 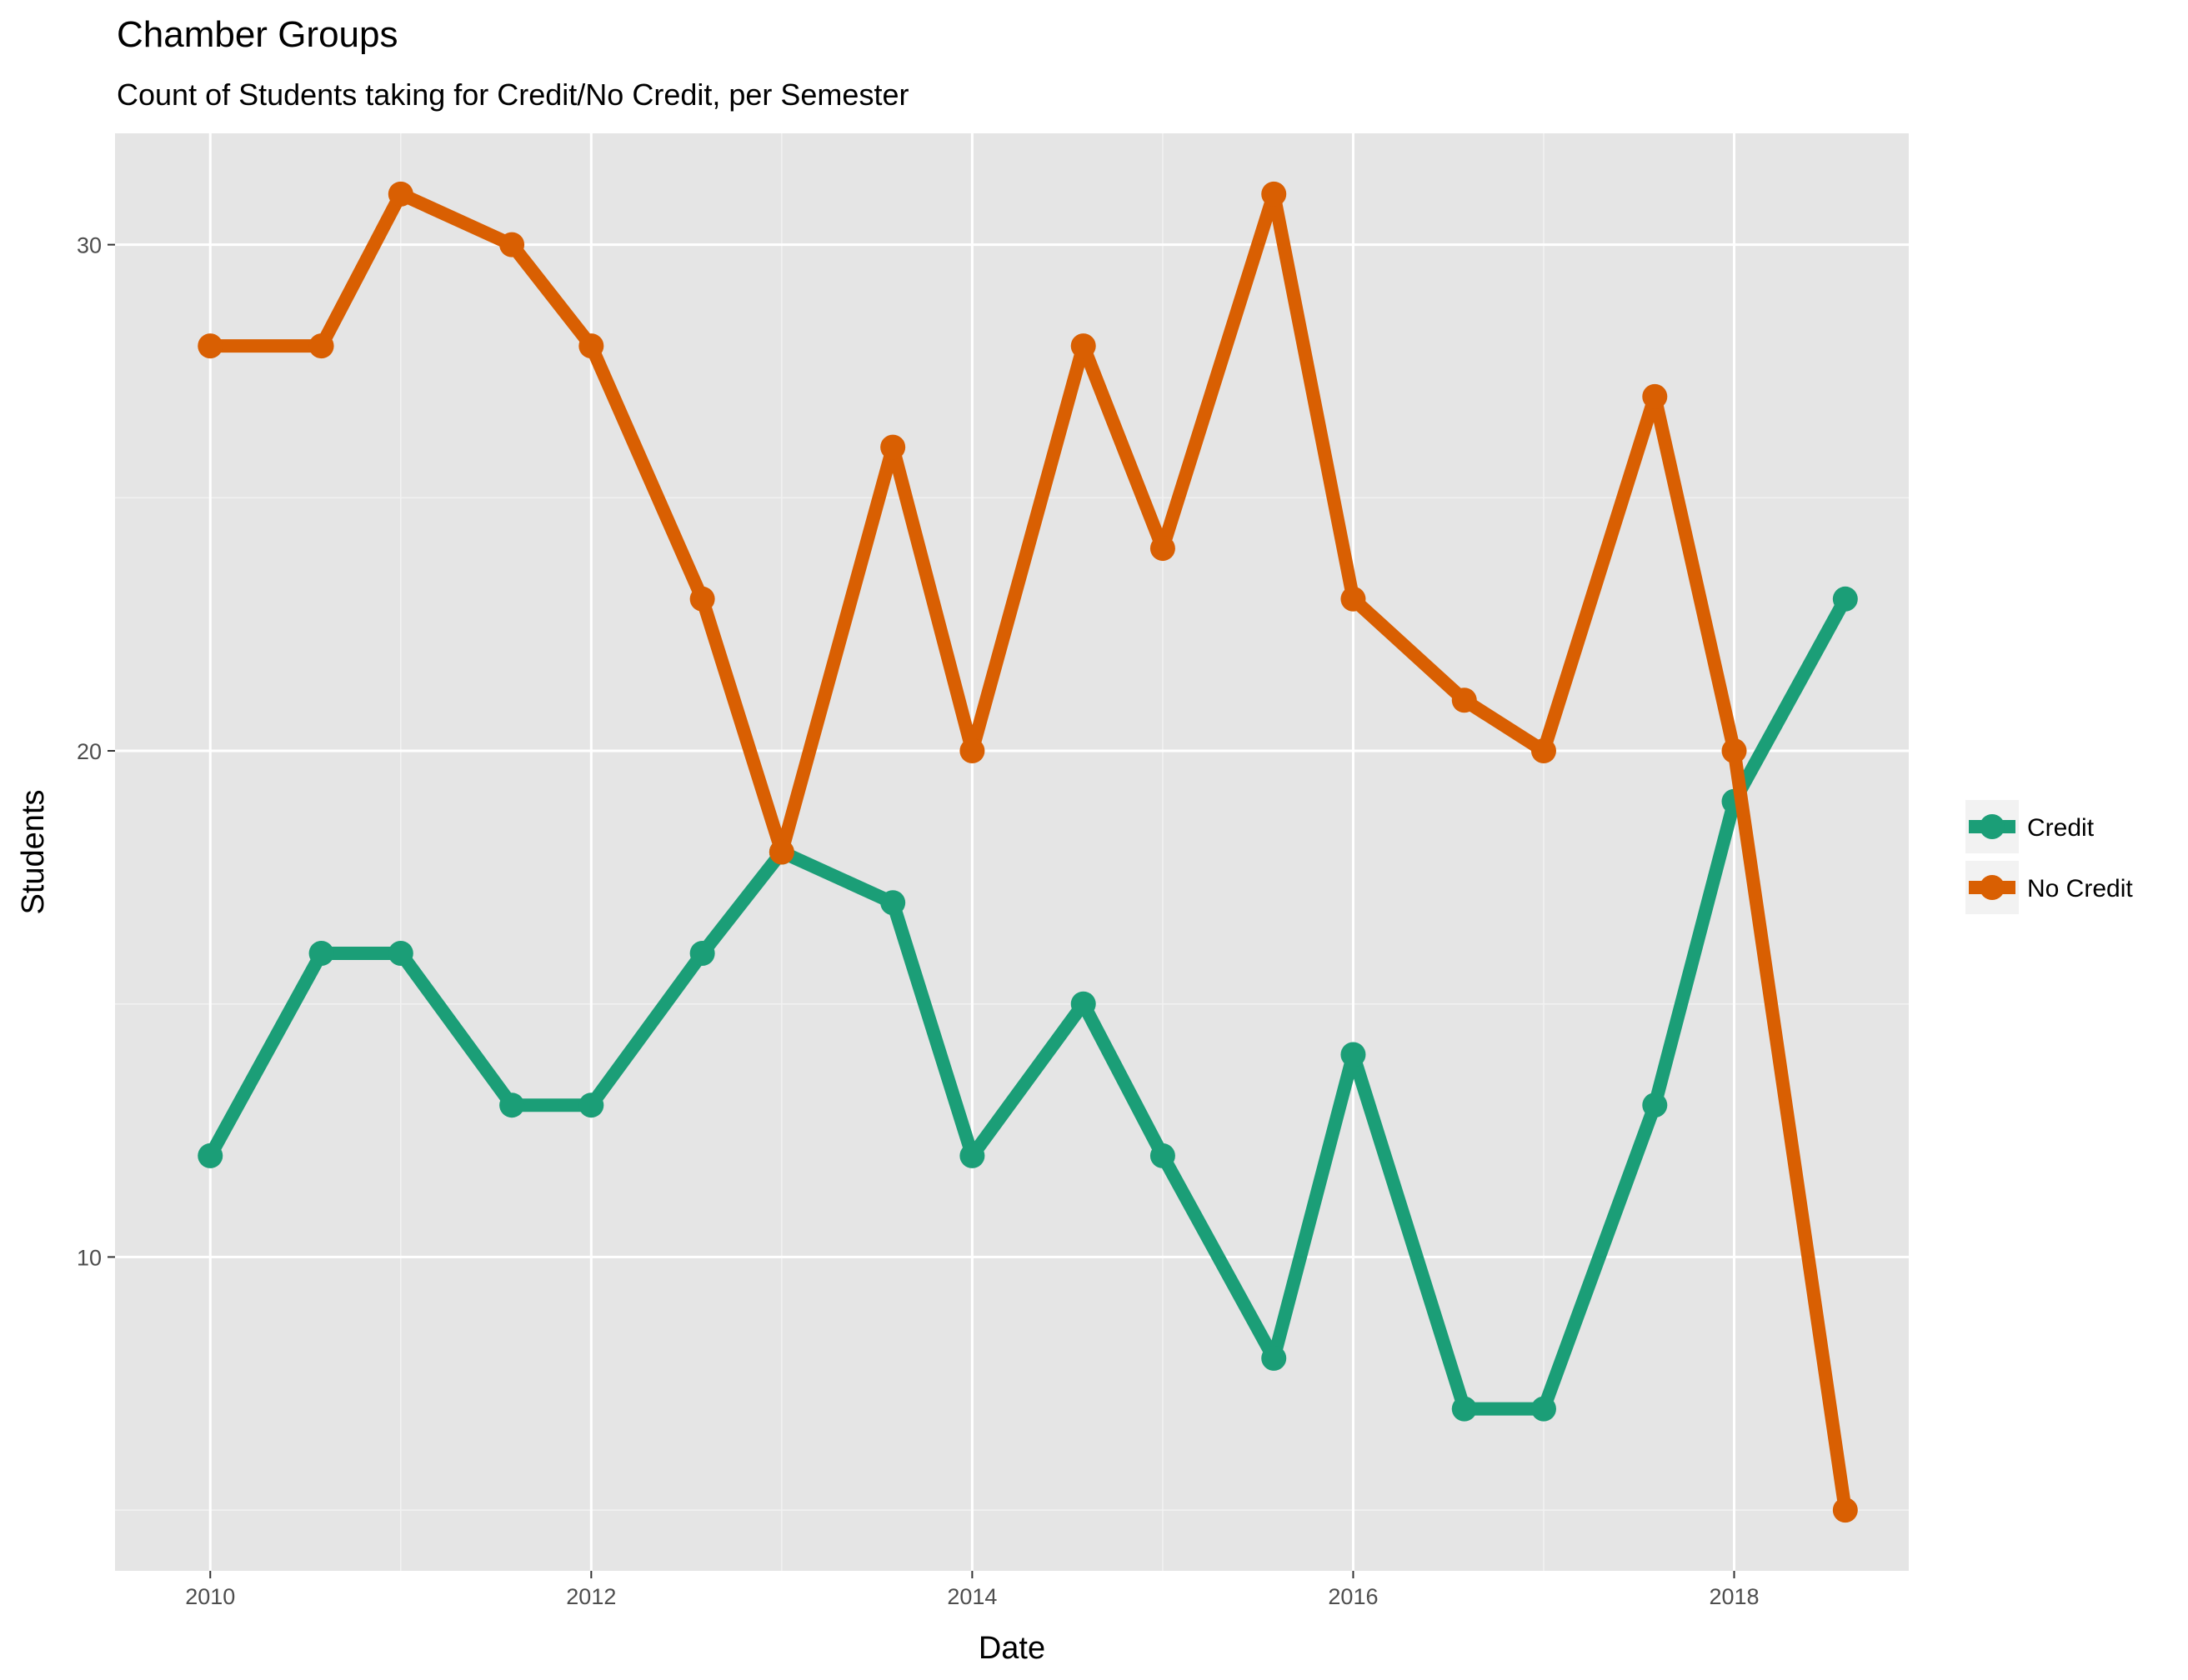 I want to click on chart-title: Chamber Groups, so click(x=258, y=34).